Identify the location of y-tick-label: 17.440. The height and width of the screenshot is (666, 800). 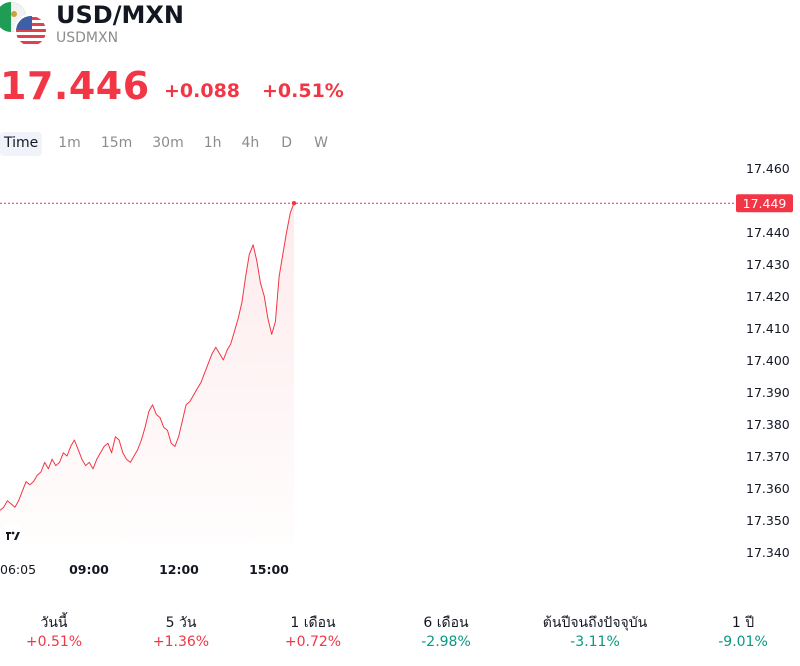
(768, 232).